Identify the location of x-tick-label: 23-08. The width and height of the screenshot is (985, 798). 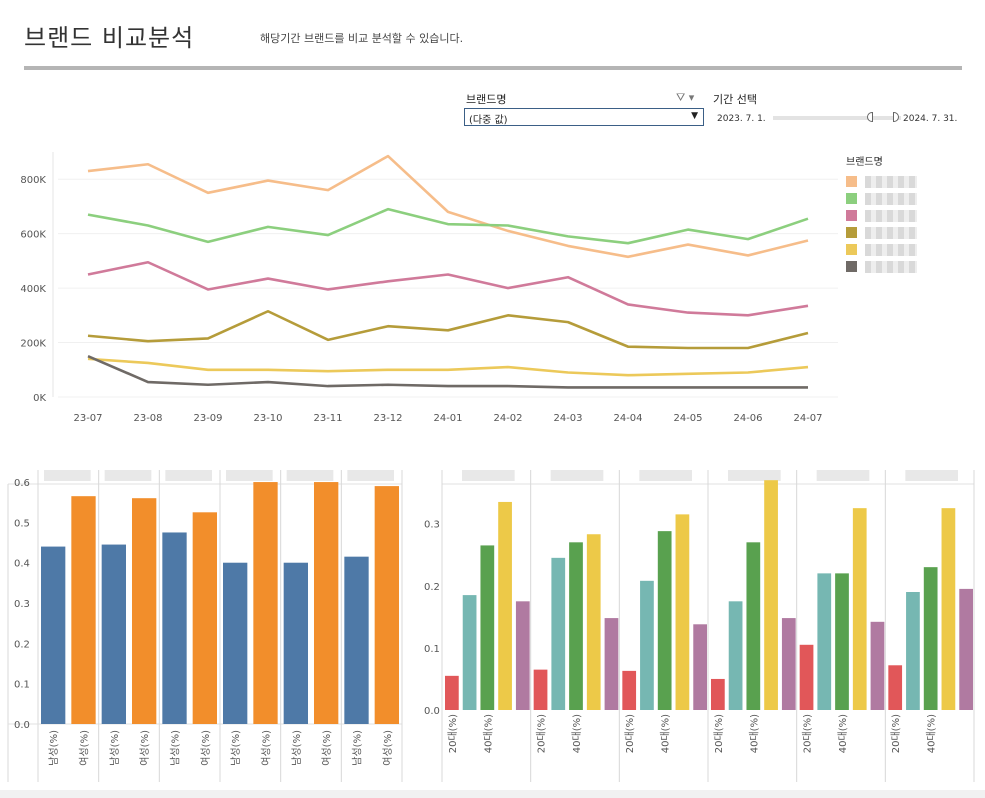
(147, 418).